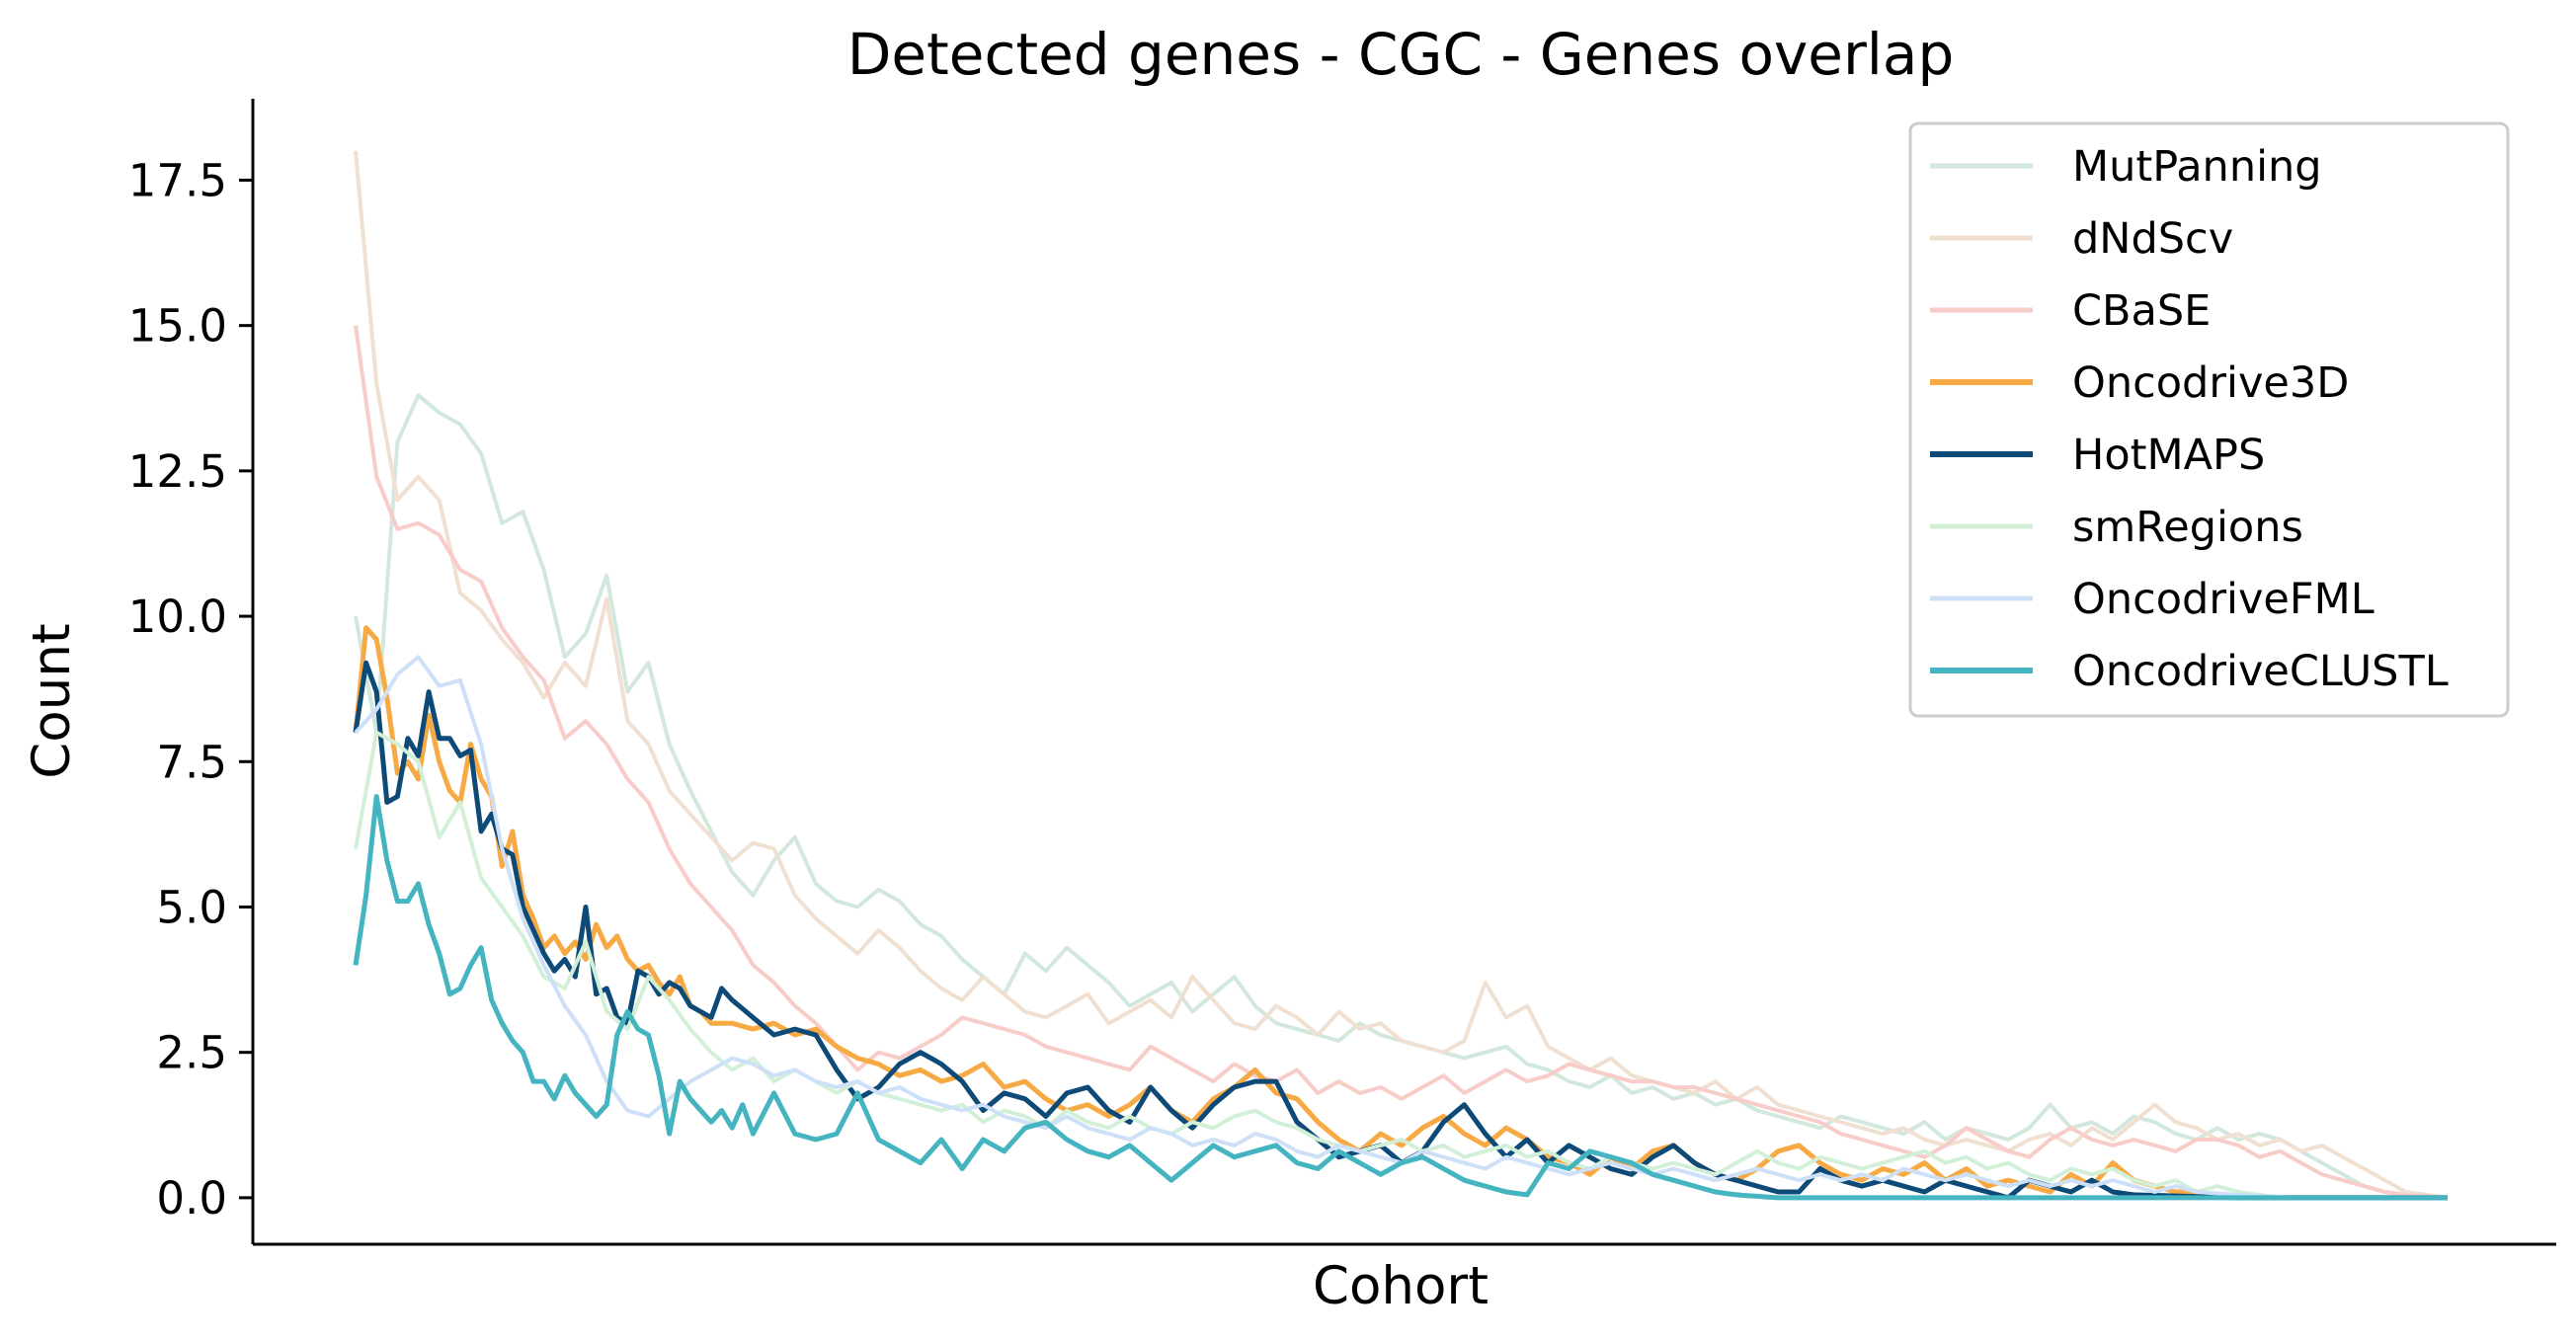 The width and height of the screenshot is (2576, 1343). What do you see at coordinates (191, 907) in the screenshot?
I see `y-tick-label: 5.0` at bounding box center [191, 907].